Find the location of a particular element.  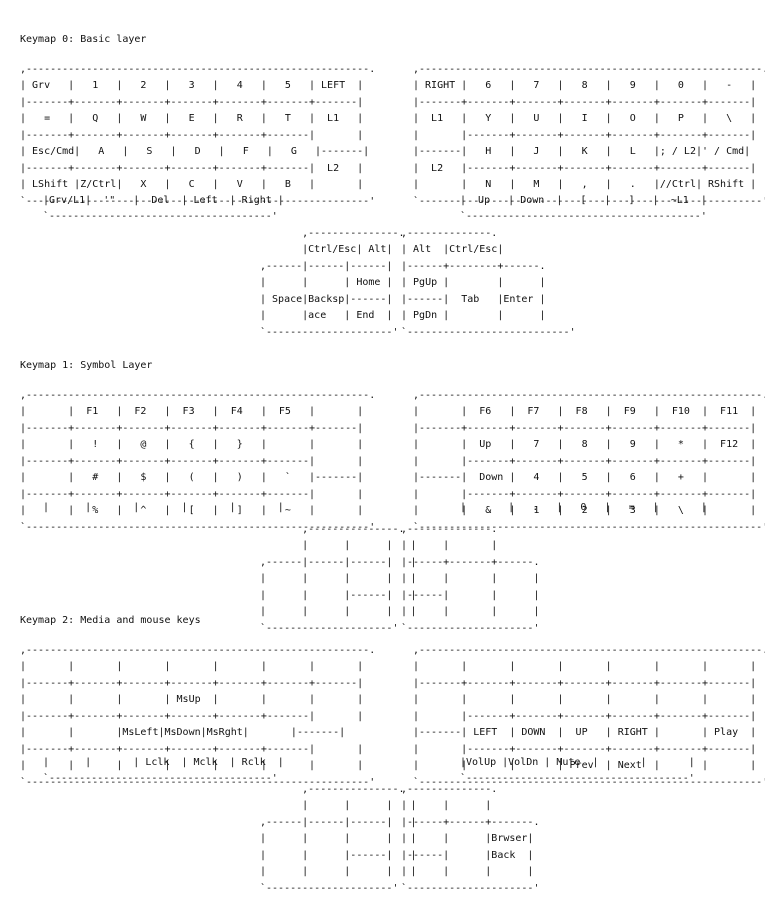

keymap-1-left-thumb-row: | | | | | | is located at coordinates (163, 507).